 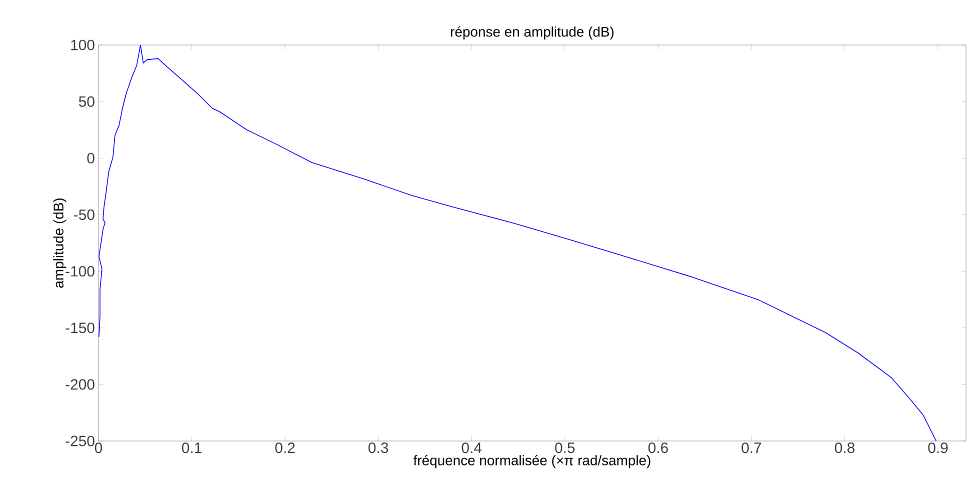 I want to click on y-tick-label: -100, so click(x=80, y=271).